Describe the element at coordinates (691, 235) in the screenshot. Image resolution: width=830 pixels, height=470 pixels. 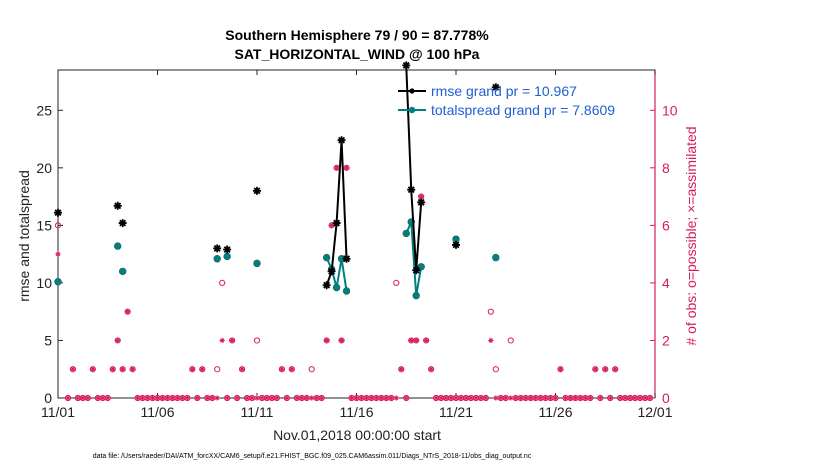
I see `right-y-axis-label: # of obs: o=possible; ×=assimilated` at that location.